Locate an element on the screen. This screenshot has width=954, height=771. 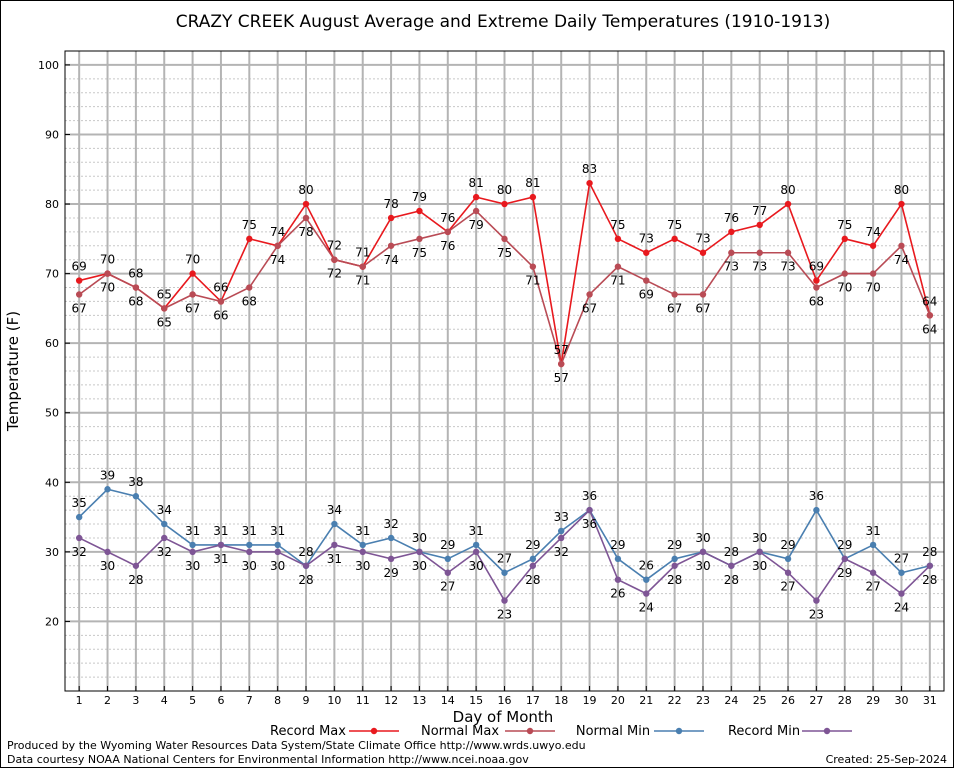
normal-min-data-label: 29 is located at coordinates (787, 545).